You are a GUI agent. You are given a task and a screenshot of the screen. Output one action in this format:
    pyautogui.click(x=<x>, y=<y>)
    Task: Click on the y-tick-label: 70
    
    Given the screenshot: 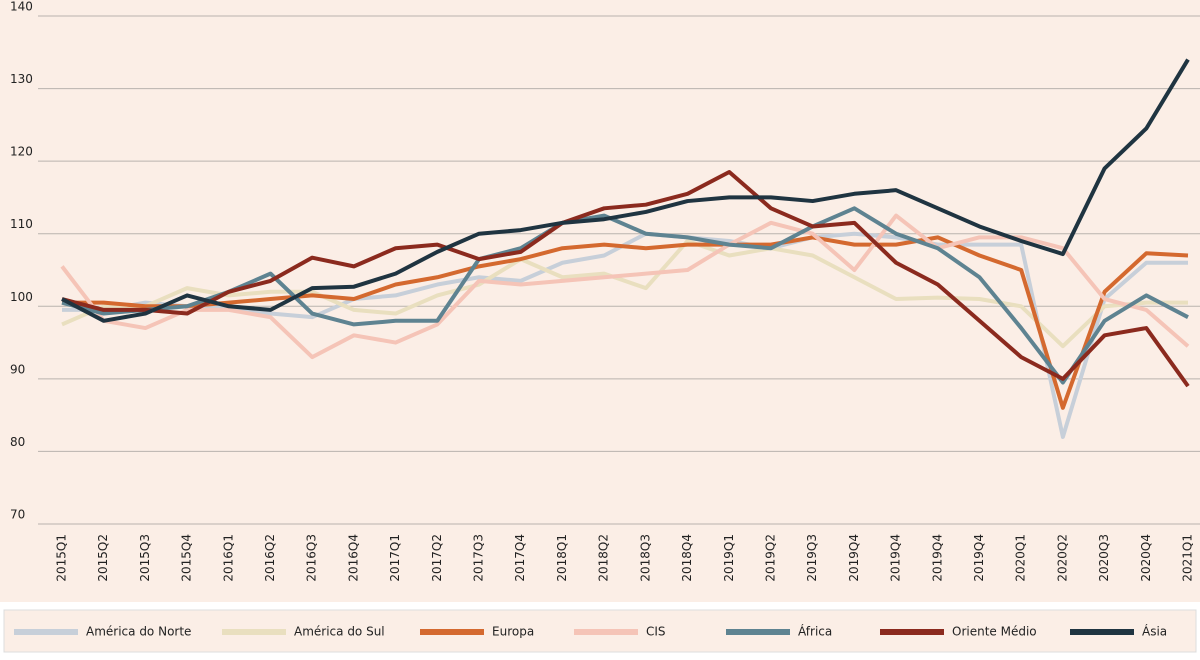 What is the action you would take?
    pyautogui.click(x=17, y=515)
    